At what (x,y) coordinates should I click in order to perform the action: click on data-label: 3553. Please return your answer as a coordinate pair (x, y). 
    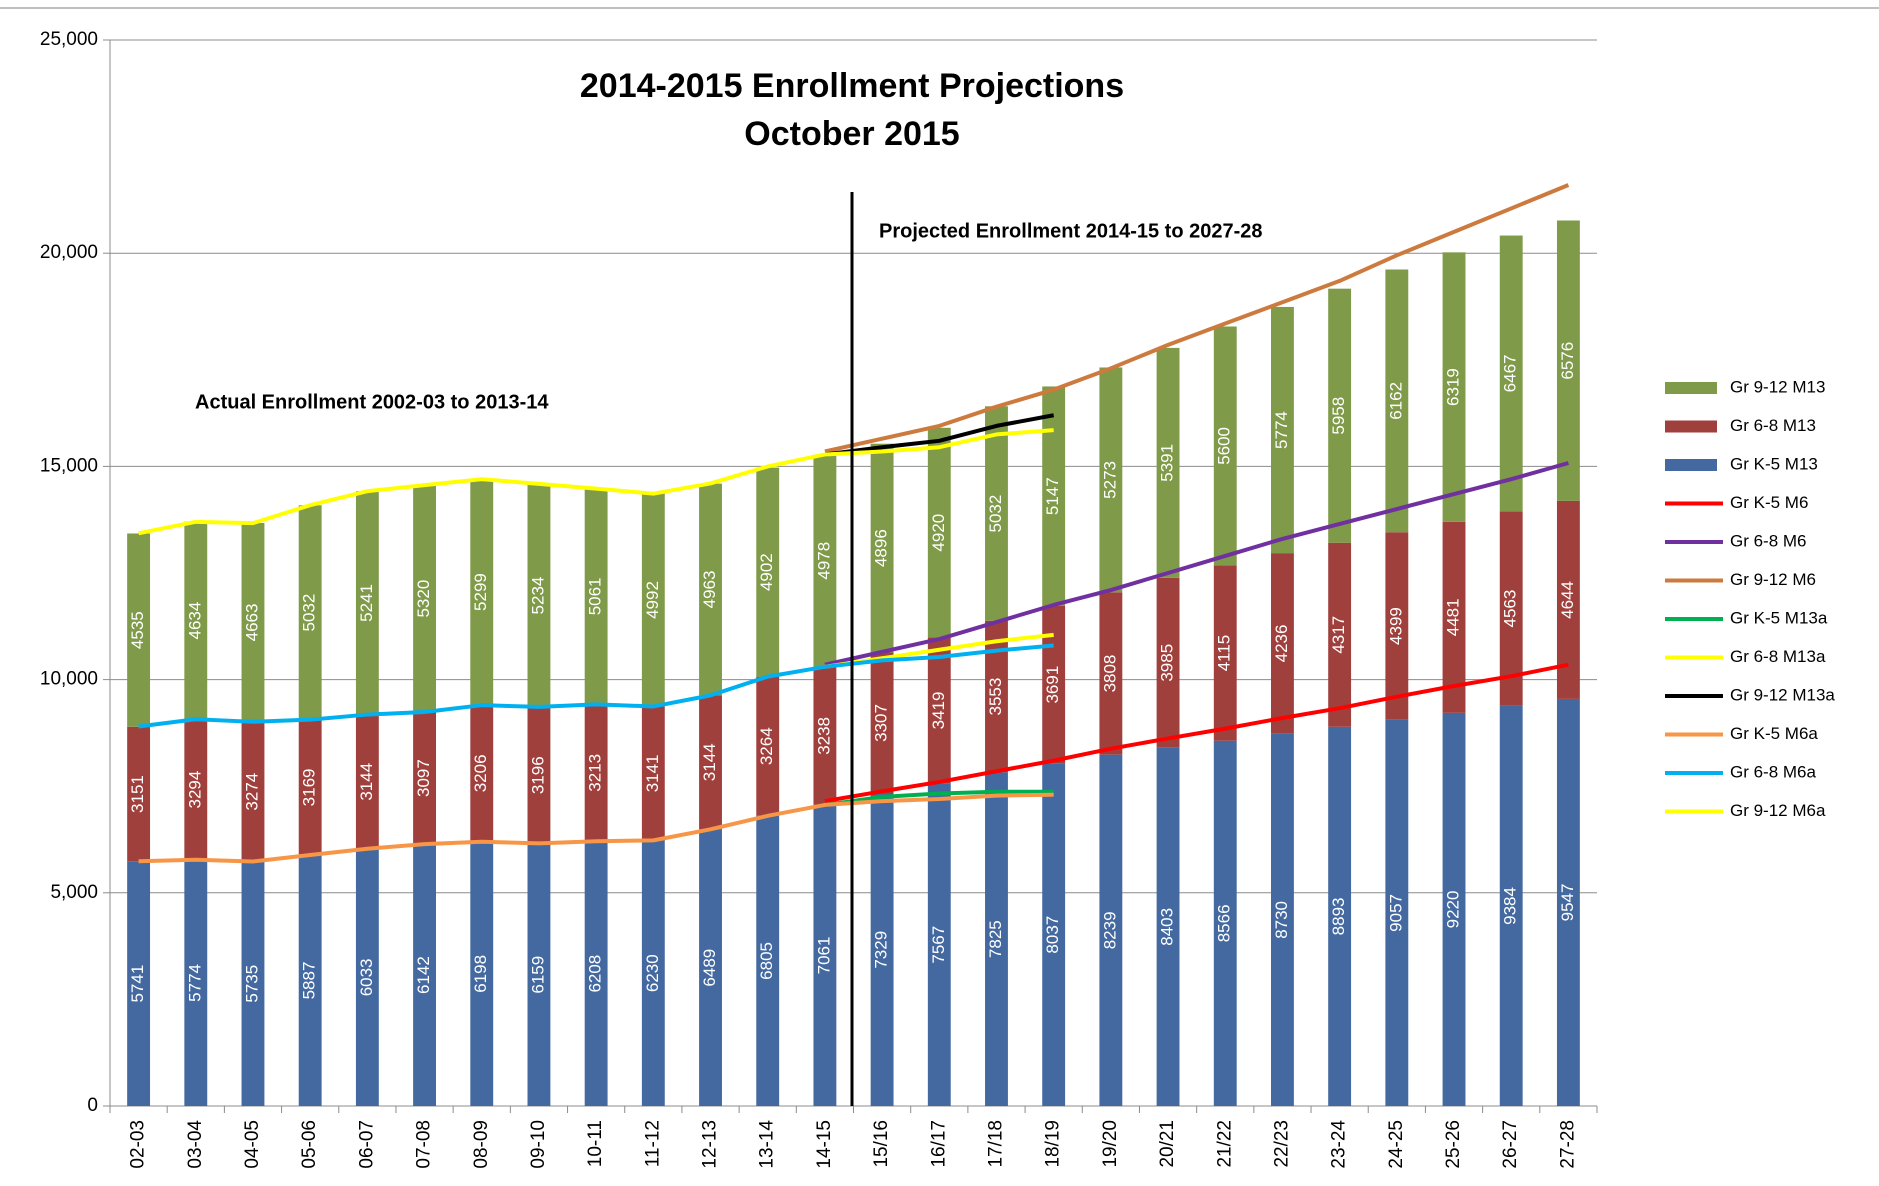
    Looking at the image, I should click on (995, 697).